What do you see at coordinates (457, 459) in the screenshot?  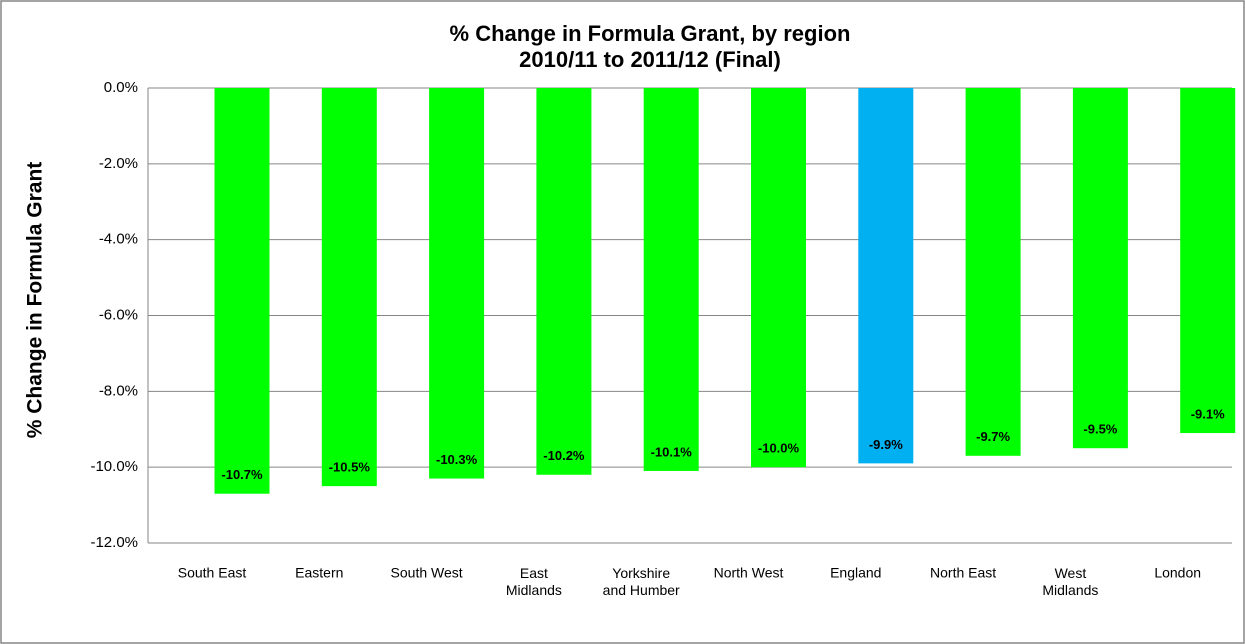 I see `data-label: -10.3%` at bounding box center [457, 459].